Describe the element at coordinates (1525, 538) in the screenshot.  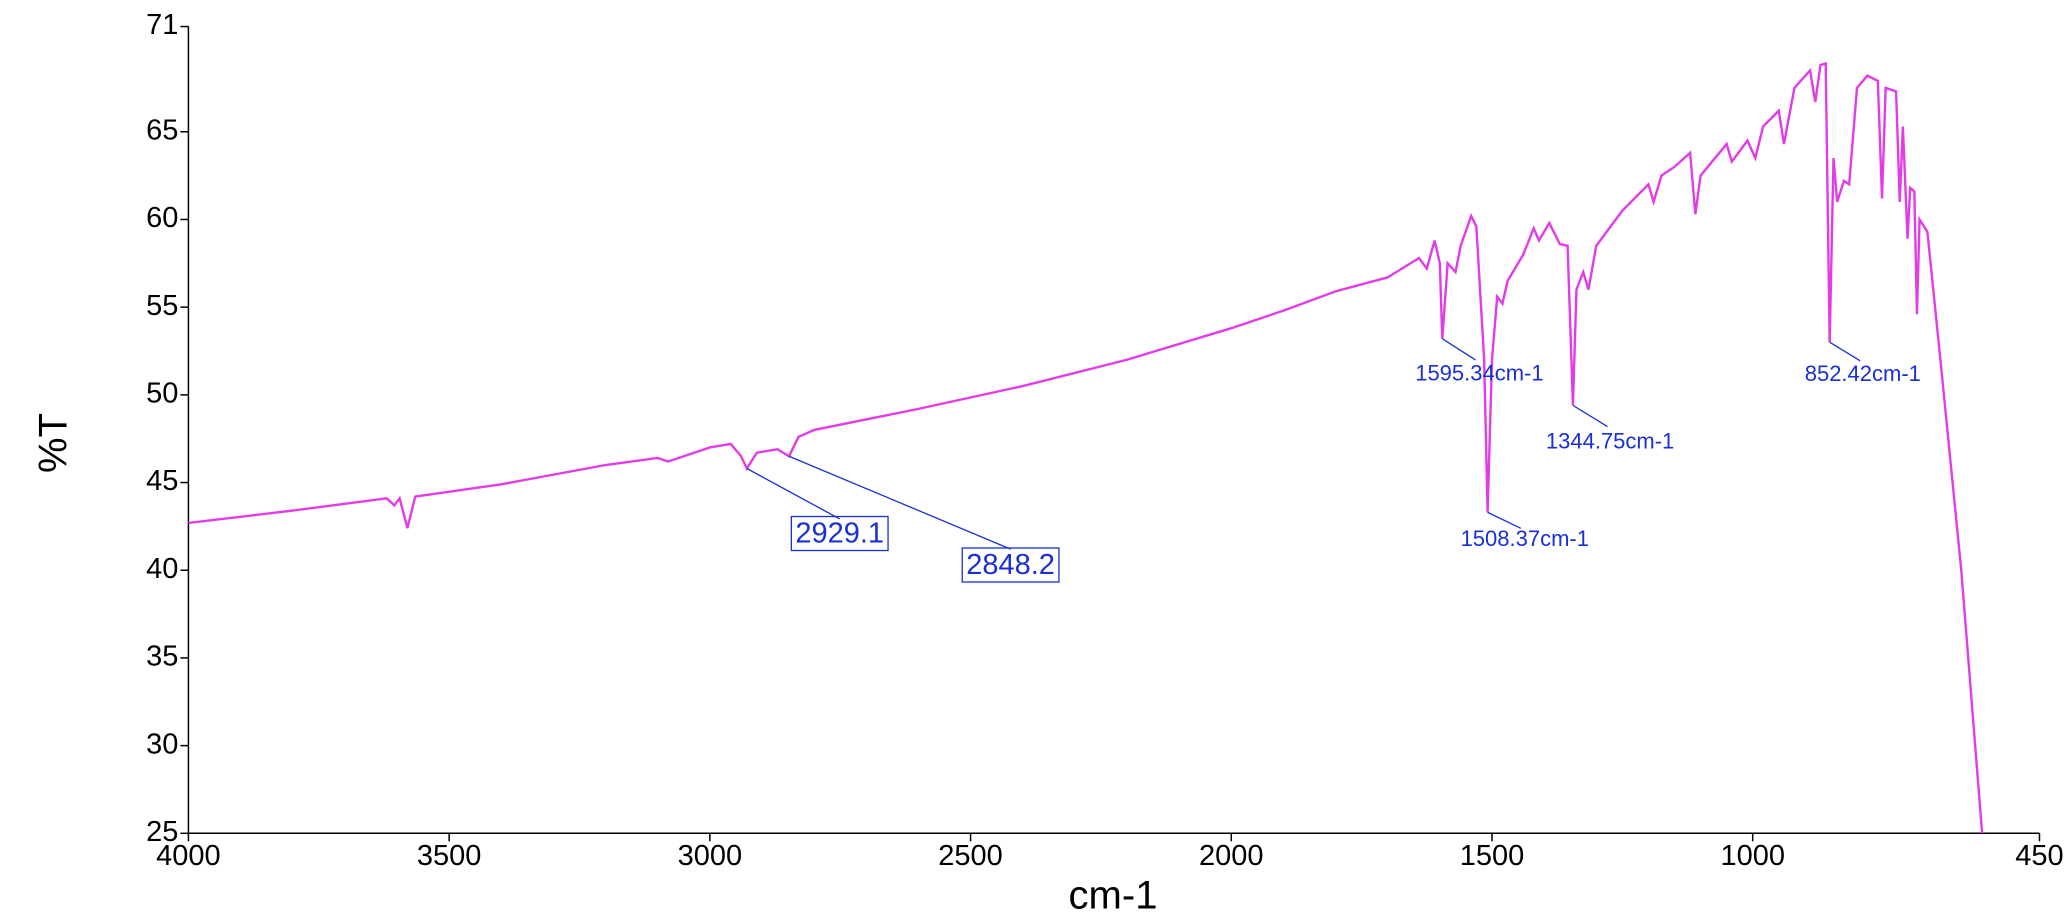
I see `peak-label: 1508.37cm-1` at that location.